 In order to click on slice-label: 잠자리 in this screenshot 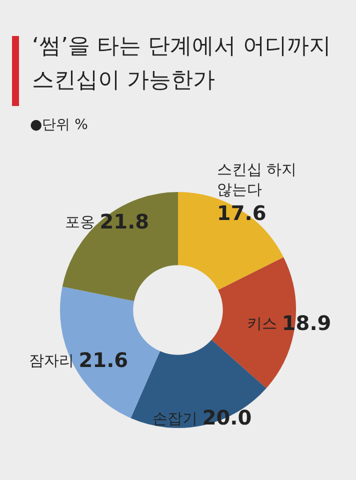, I will do `click(53, 361)`.